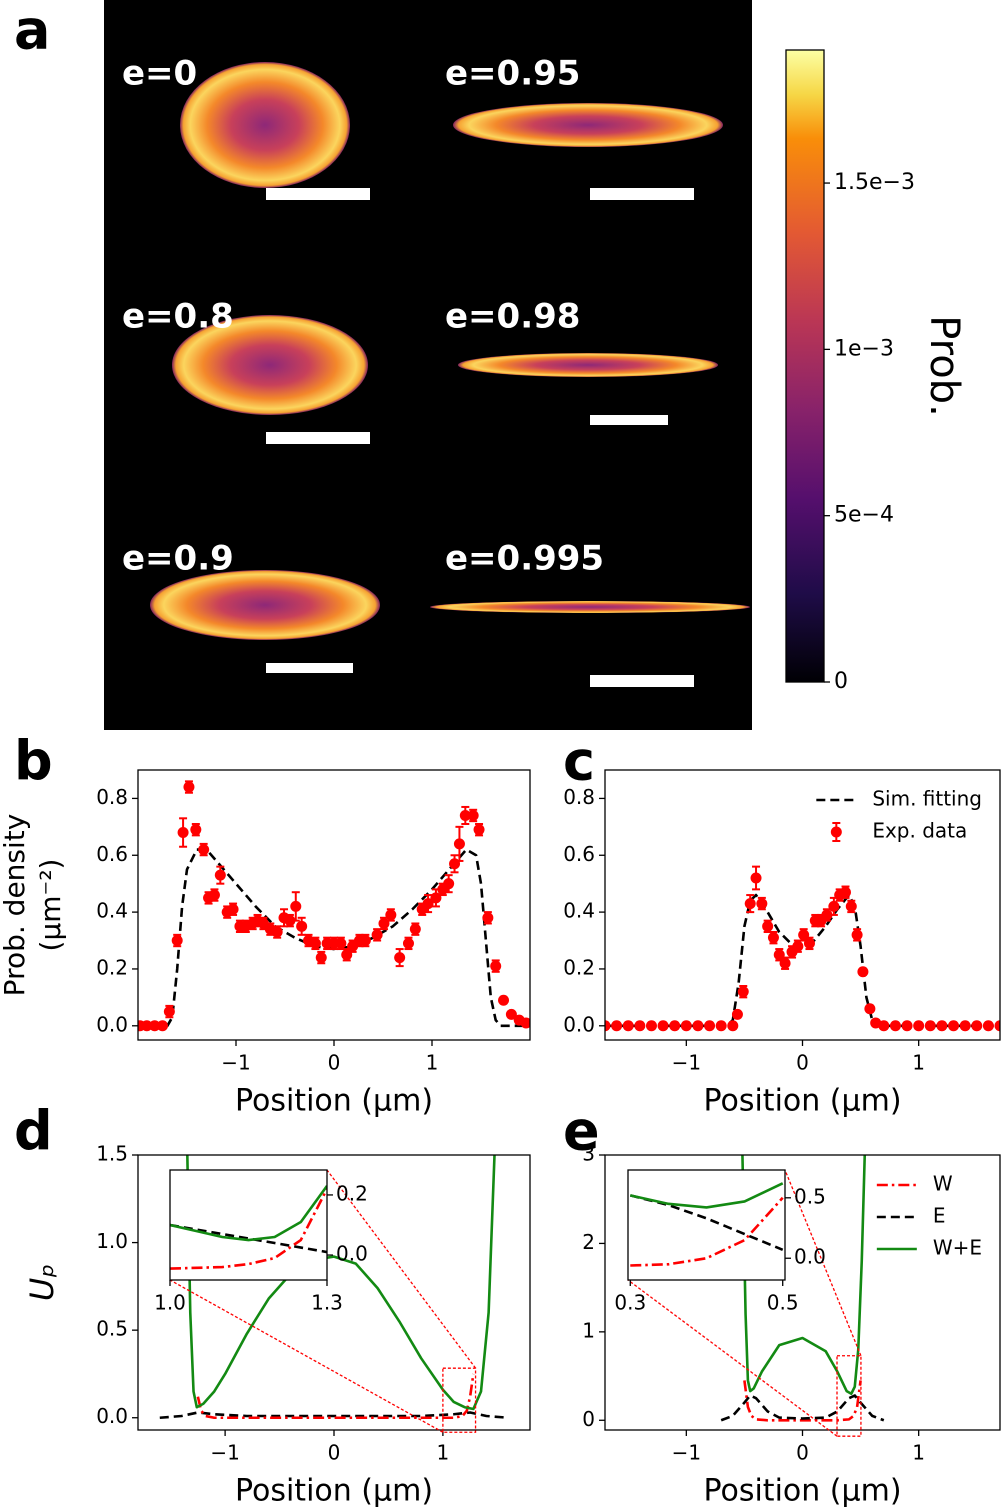 Image resolution: width=1001 pixels, height=1507 pixels. I want to click on legend-label: Sim. fitting, so click(927, 799).